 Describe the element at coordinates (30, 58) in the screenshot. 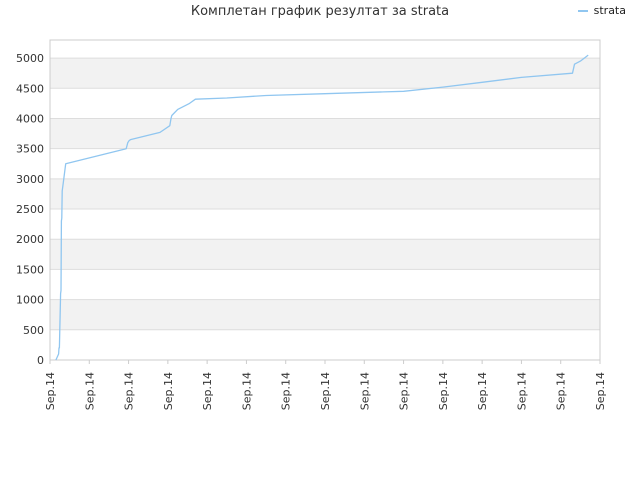

I see `y-tick-label: 5000` at that location.